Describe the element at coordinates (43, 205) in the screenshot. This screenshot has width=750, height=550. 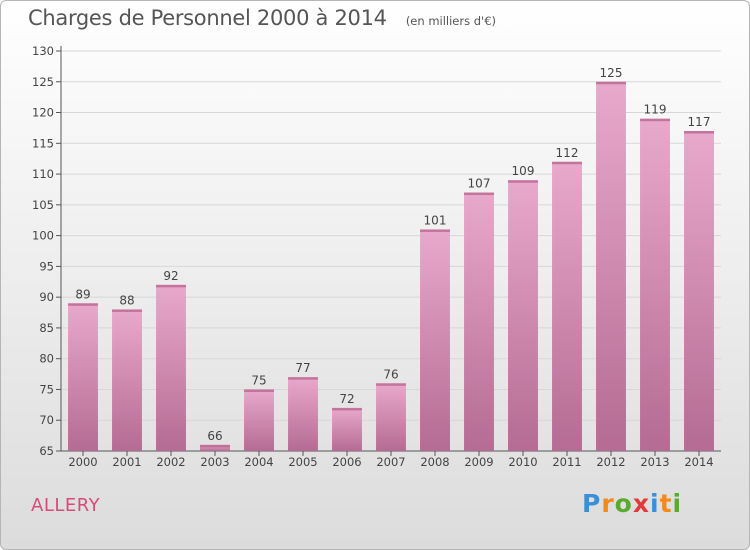
I see `y-tick-label: 105` at that location.